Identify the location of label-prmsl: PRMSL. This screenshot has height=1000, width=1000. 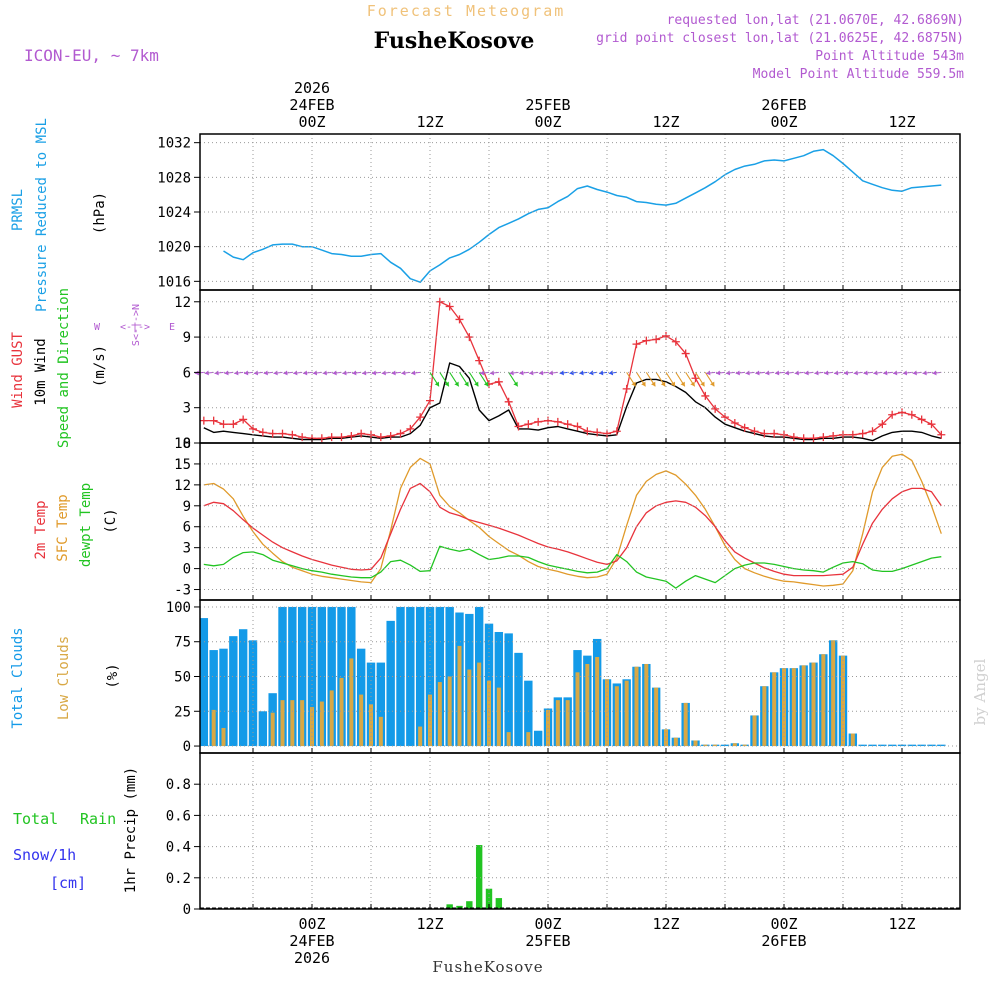
(18, 210).